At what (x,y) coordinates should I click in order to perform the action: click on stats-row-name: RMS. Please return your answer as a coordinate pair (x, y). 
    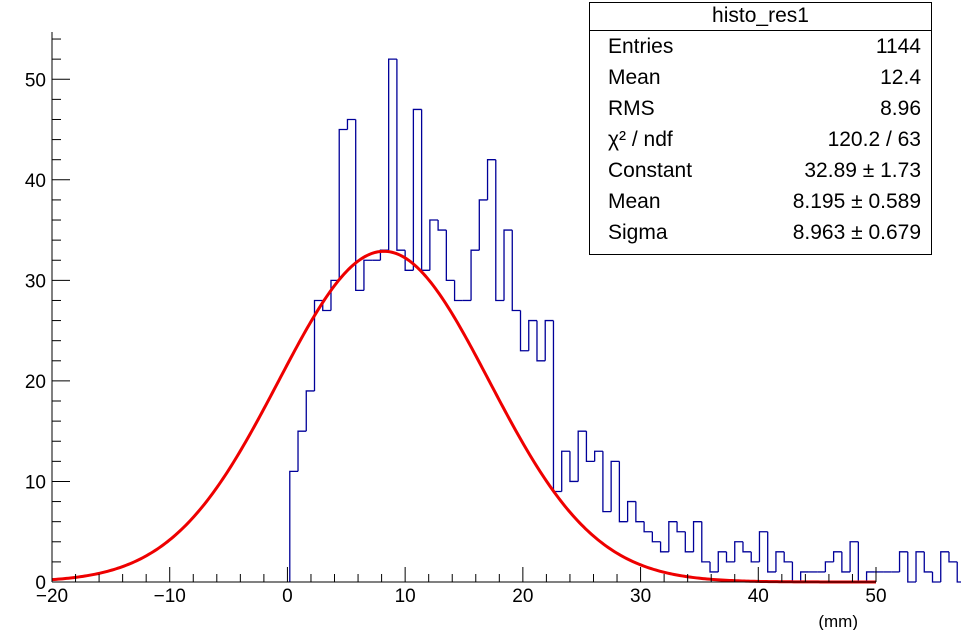
    Looking at the image, I should click on (631, 108).